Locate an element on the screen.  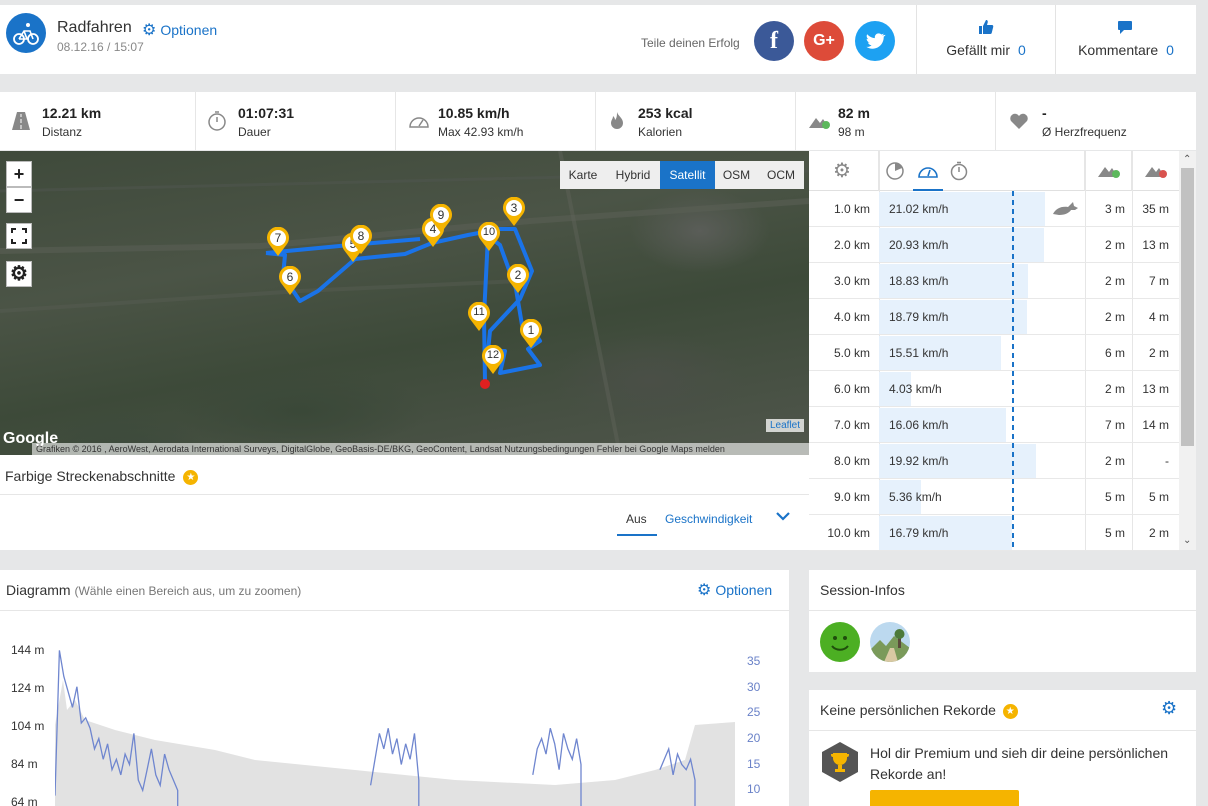
km-marker-label: 7 is located at coordinates (278, 238).